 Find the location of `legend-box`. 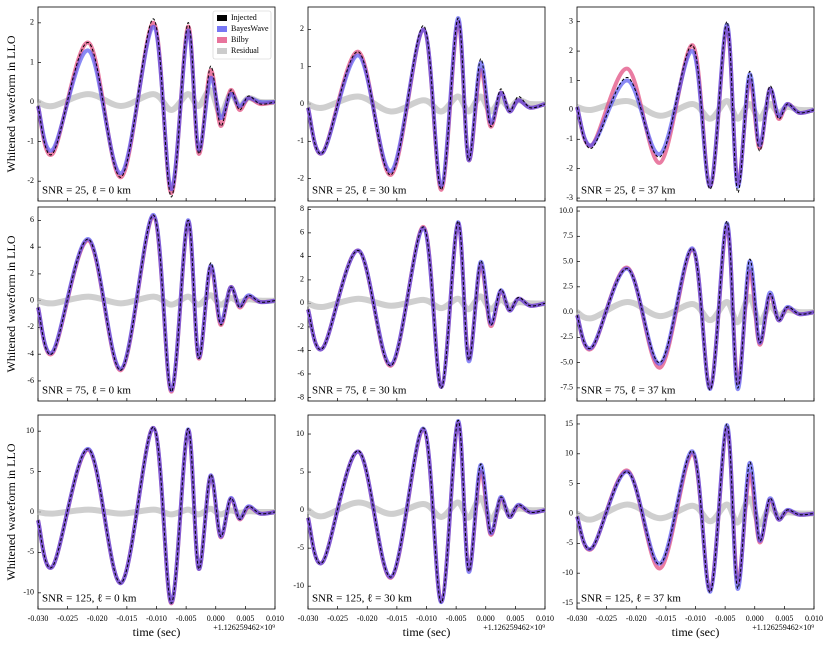

legend-box is located at coordinates (242, 35).